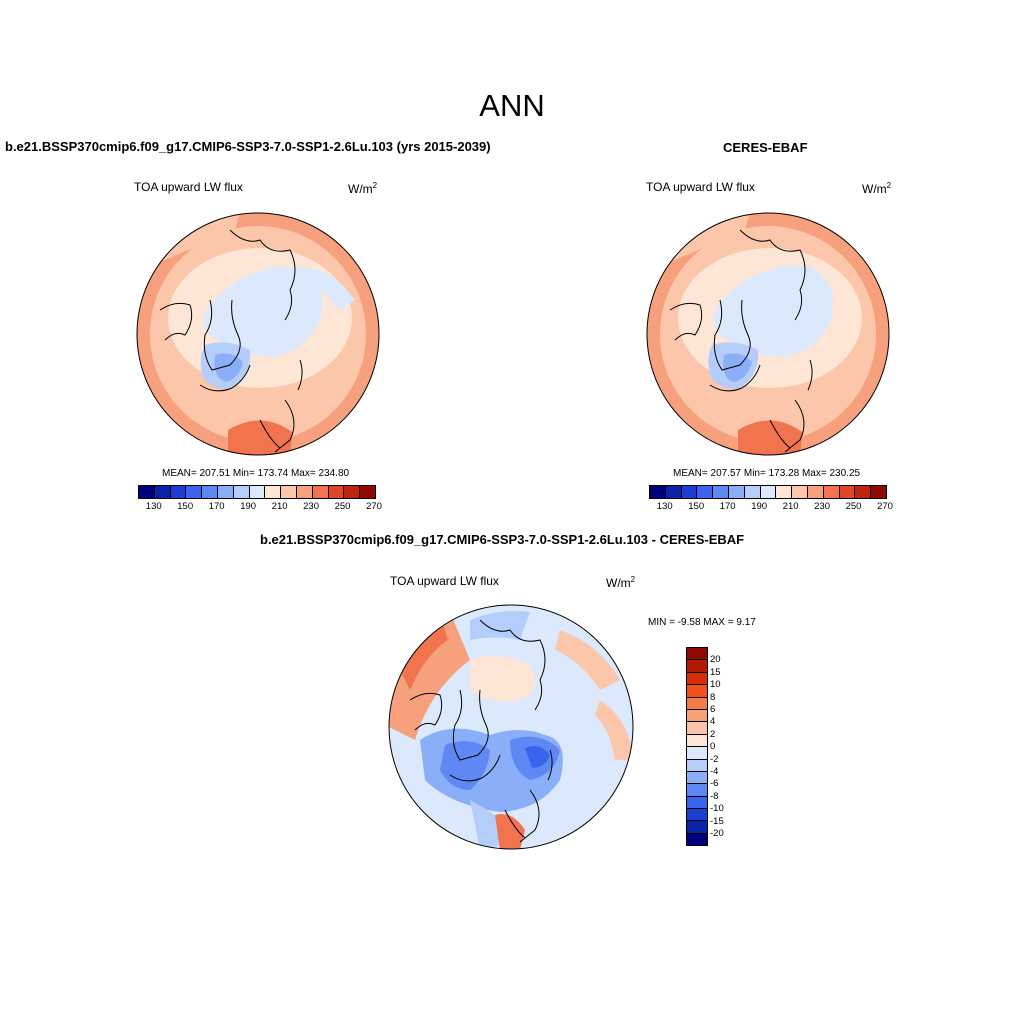  Describe the element at coordinates (717, 821) in the screenshot. I see `colorbar-tick-label: -15` at that location.